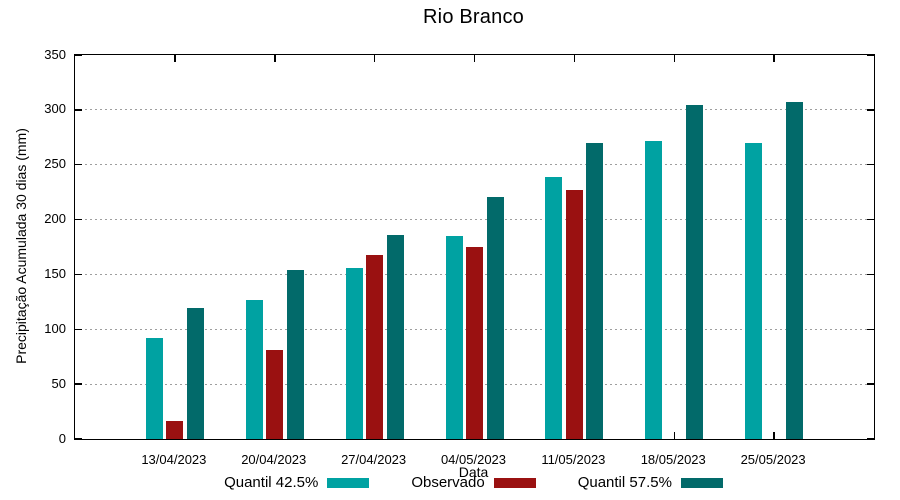 The height and width of the screenshot is (500, 900). What do you see at coordinates (695, 272) in the screenshot?
I see `bar-quantil-57.5-18-05-2023` at bounding box center [695, 272].